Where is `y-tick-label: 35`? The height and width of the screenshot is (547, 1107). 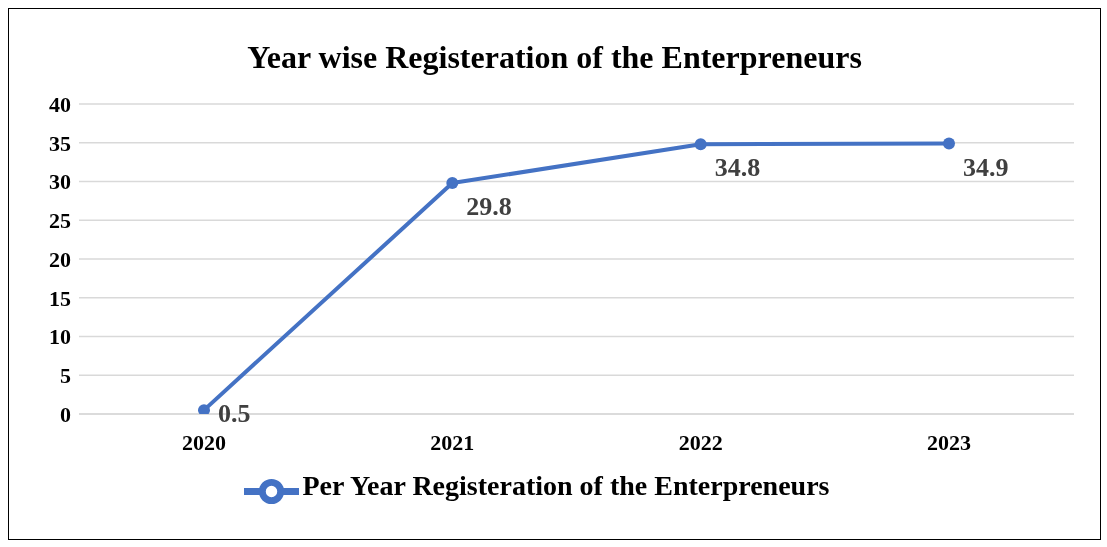
y-tick-label: 35 is located at coordinates (60, 143).